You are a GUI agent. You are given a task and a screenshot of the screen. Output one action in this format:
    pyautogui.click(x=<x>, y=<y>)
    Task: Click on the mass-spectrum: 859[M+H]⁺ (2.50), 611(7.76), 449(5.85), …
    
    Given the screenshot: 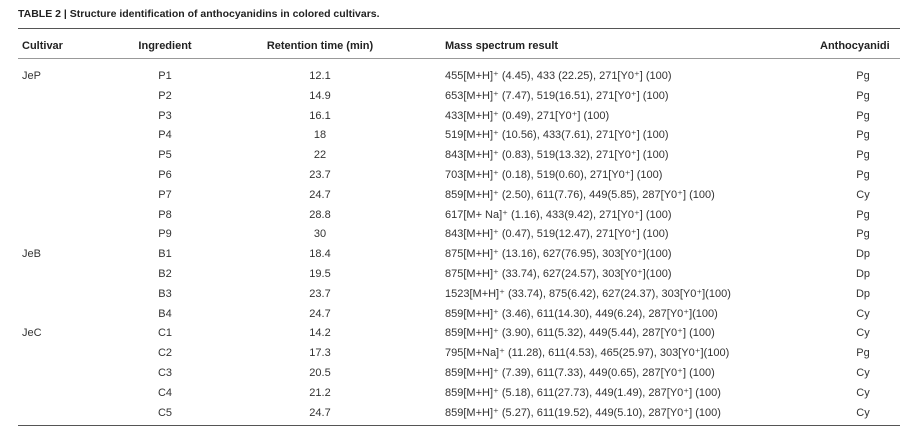 What is the action you would take?
    pyautogui.click(x=580, y=194)
    